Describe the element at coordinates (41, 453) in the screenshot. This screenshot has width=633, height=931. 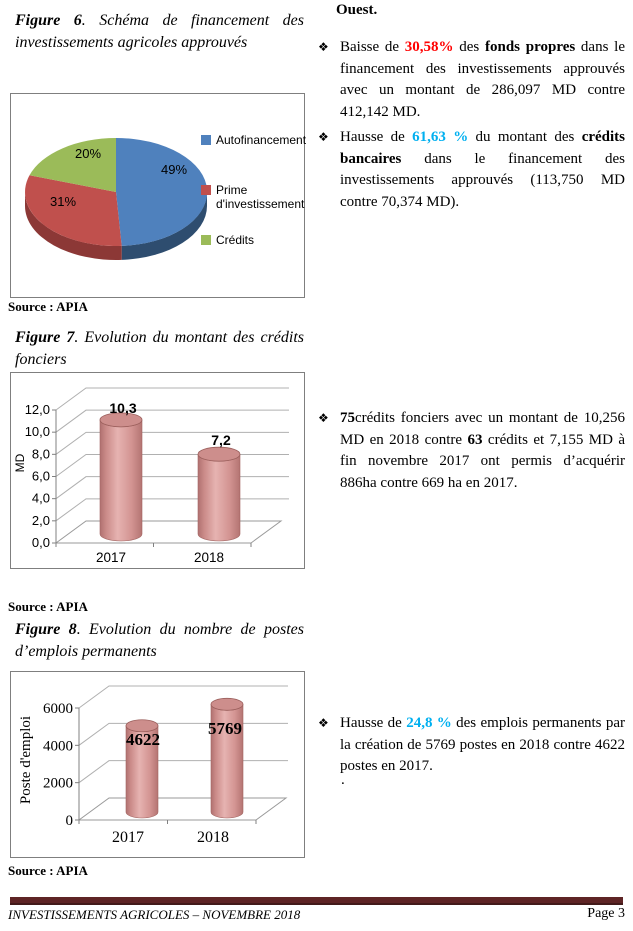
I see `svg-text: 8,0` at that location.